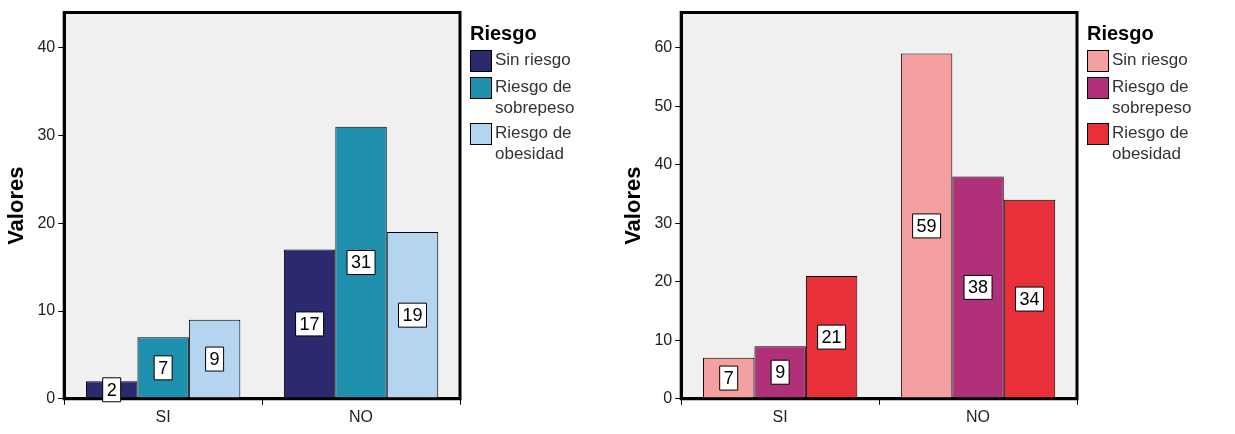 This screenshot has height=434, width=1235. I want to click on data-label: 38, so click(978, 287).